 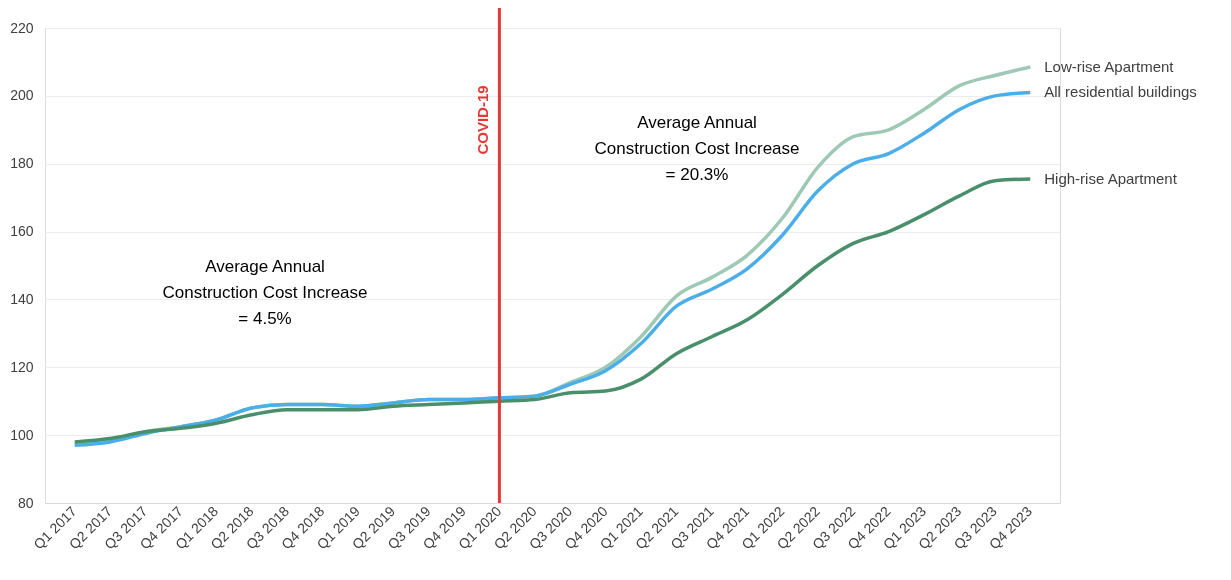 I want to click on annotation: Average Annual Construction Cost Increase = 4.5%, so click(x=265, y=292).